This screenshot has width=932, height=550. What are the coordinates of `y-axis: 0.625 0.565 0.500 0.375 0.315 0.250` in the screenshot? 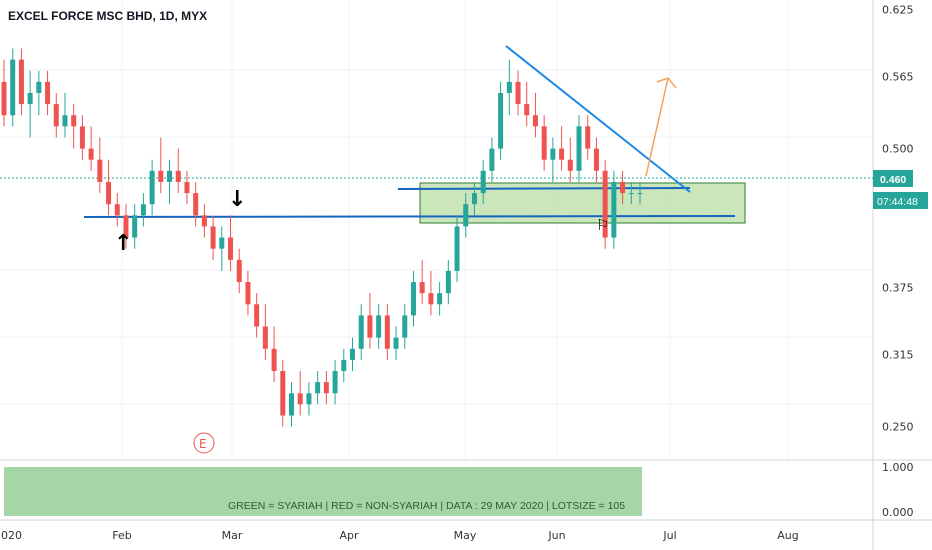 It's located at (898, 219).